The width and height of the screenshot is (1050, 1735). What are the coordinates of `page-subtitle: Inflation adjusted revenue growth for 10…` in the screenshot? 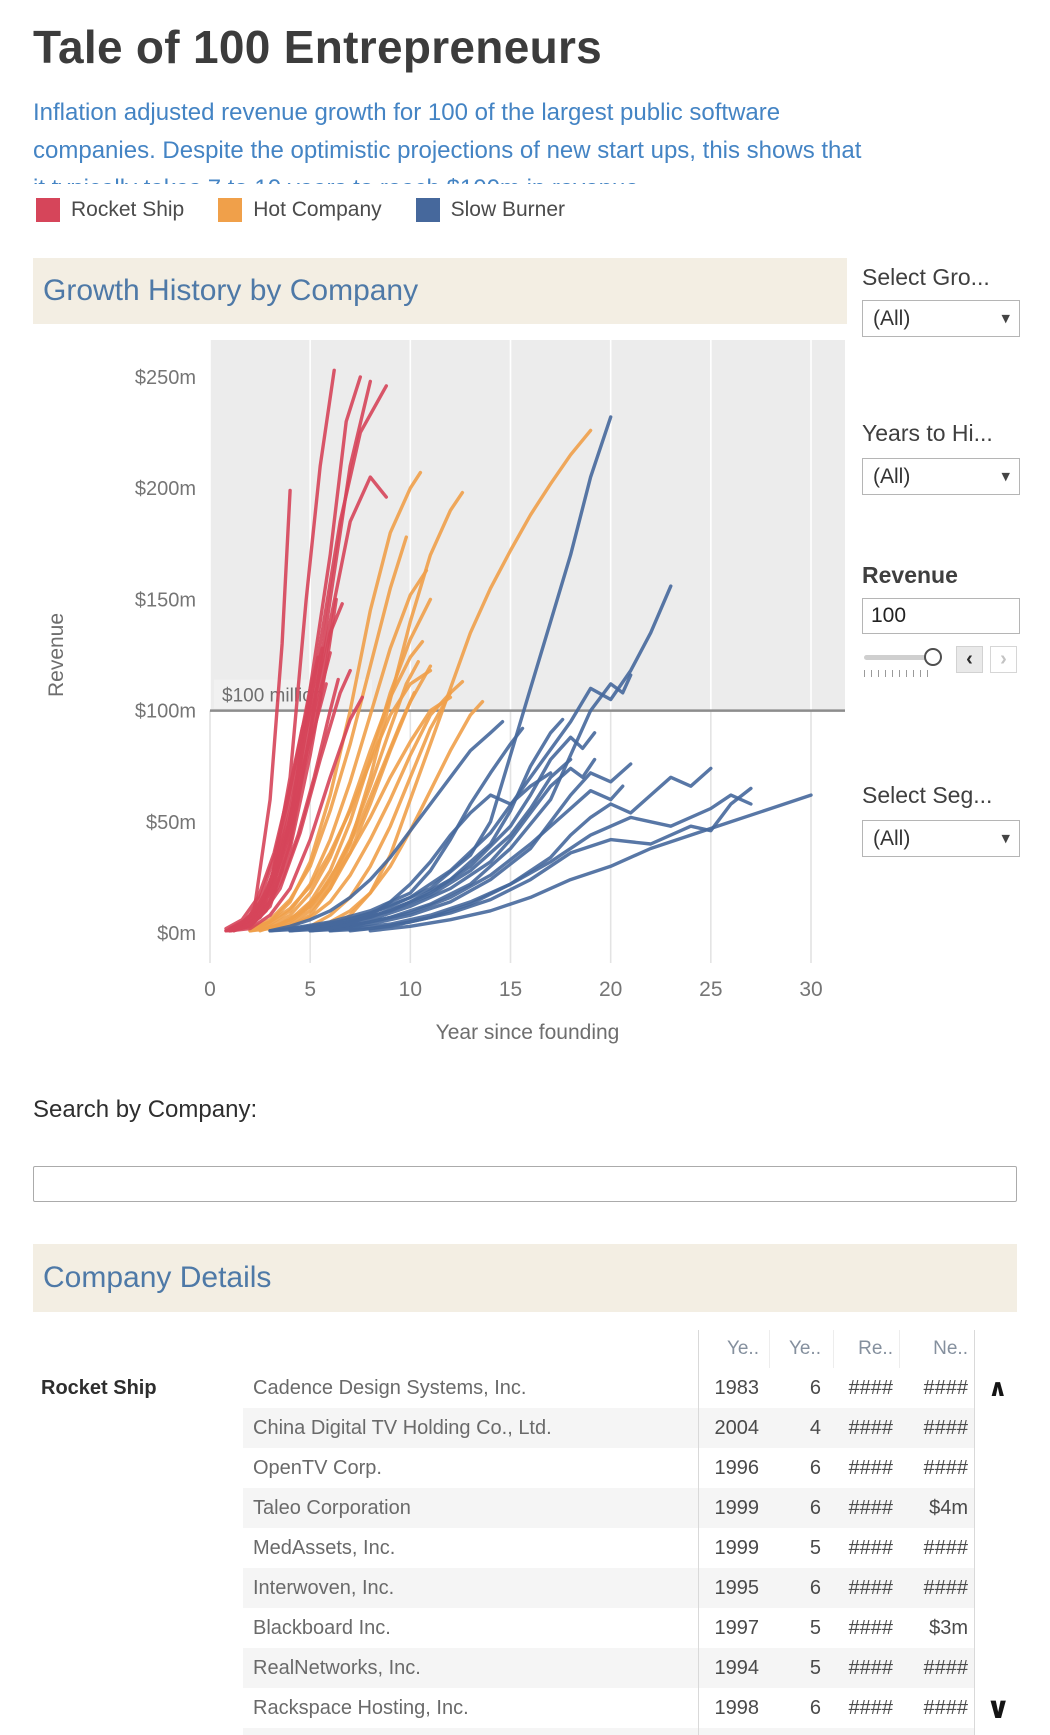 It's located at (487, 139).